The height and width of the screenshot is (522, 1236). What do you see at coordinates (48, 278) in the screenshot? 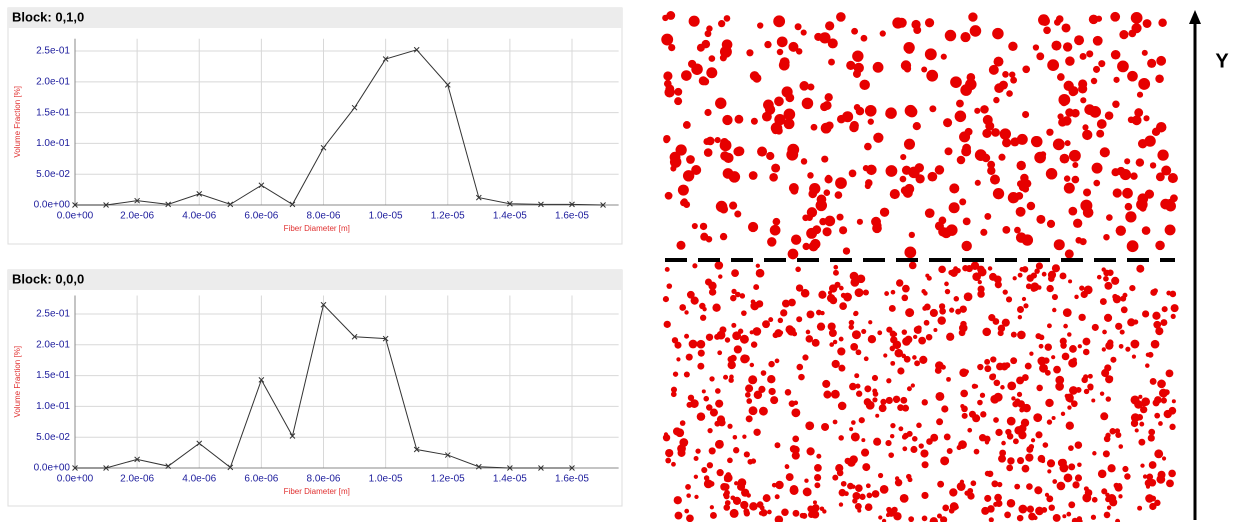
I see `chart-title: Block: 0,0,0` at bounding box center [48, 278].